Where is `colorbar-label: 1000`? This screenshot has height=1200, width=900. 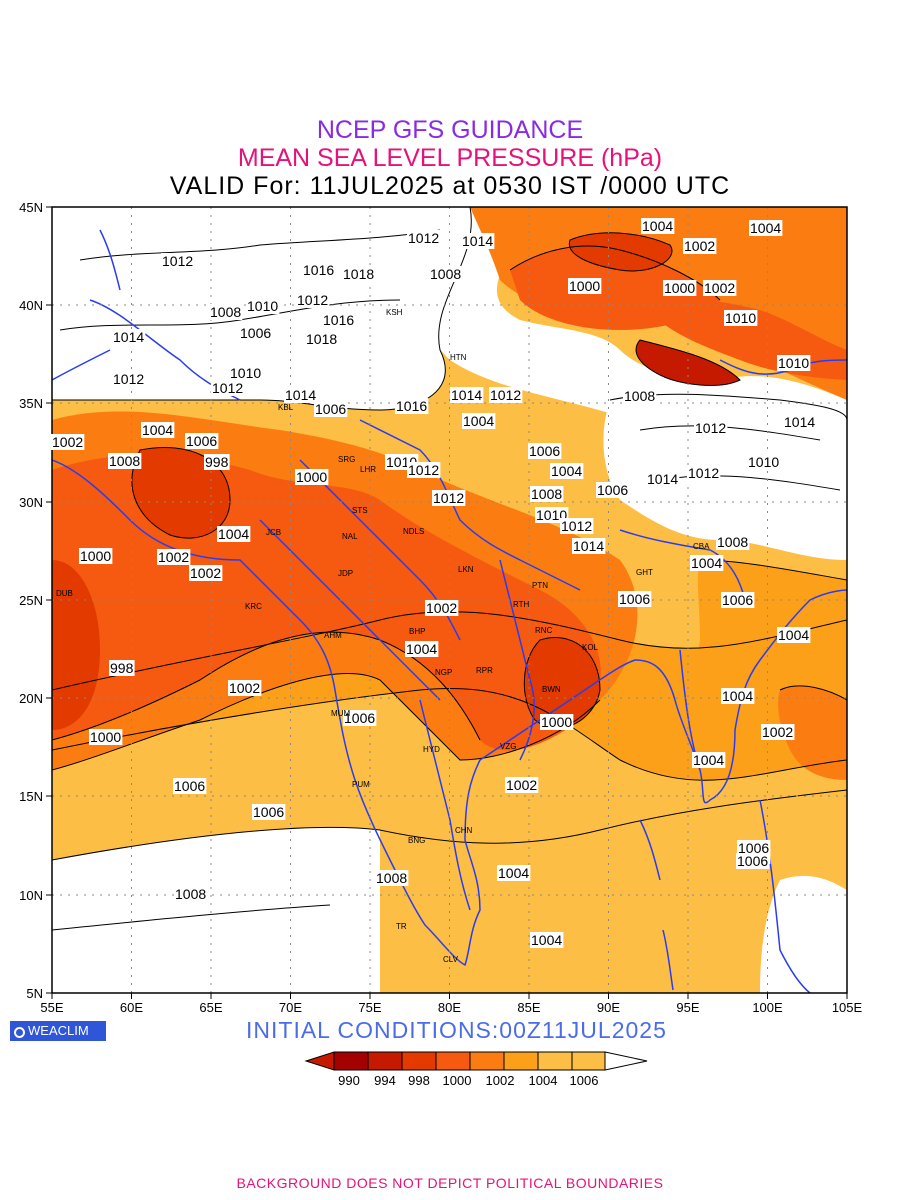 colorbar-label: 1000 is located at coordinates (457, 1080).